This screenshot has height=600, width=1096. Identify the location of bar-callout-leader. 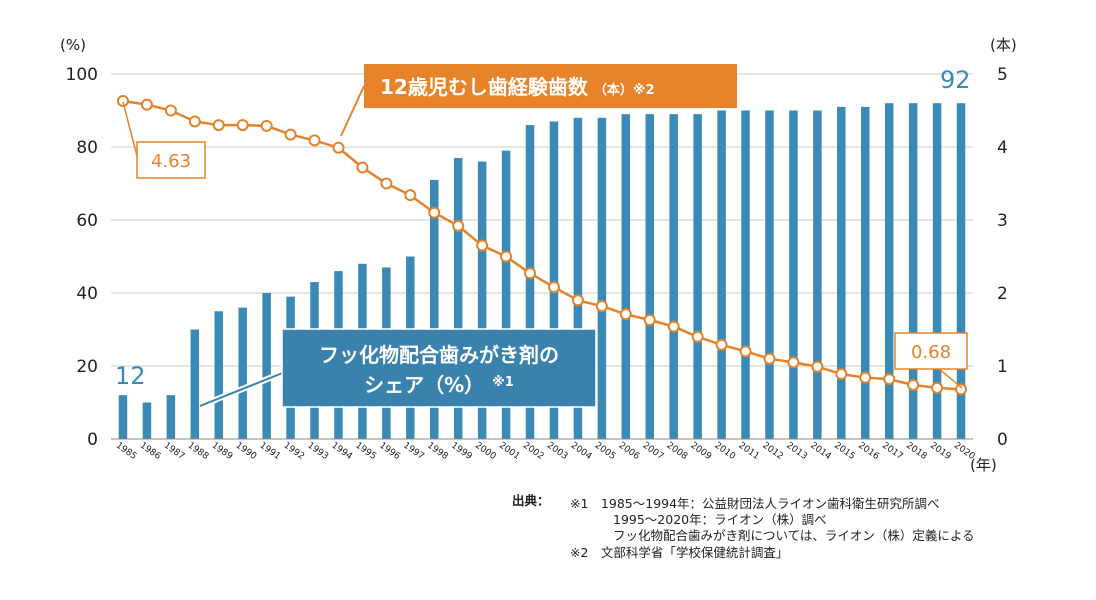
(242, 389).